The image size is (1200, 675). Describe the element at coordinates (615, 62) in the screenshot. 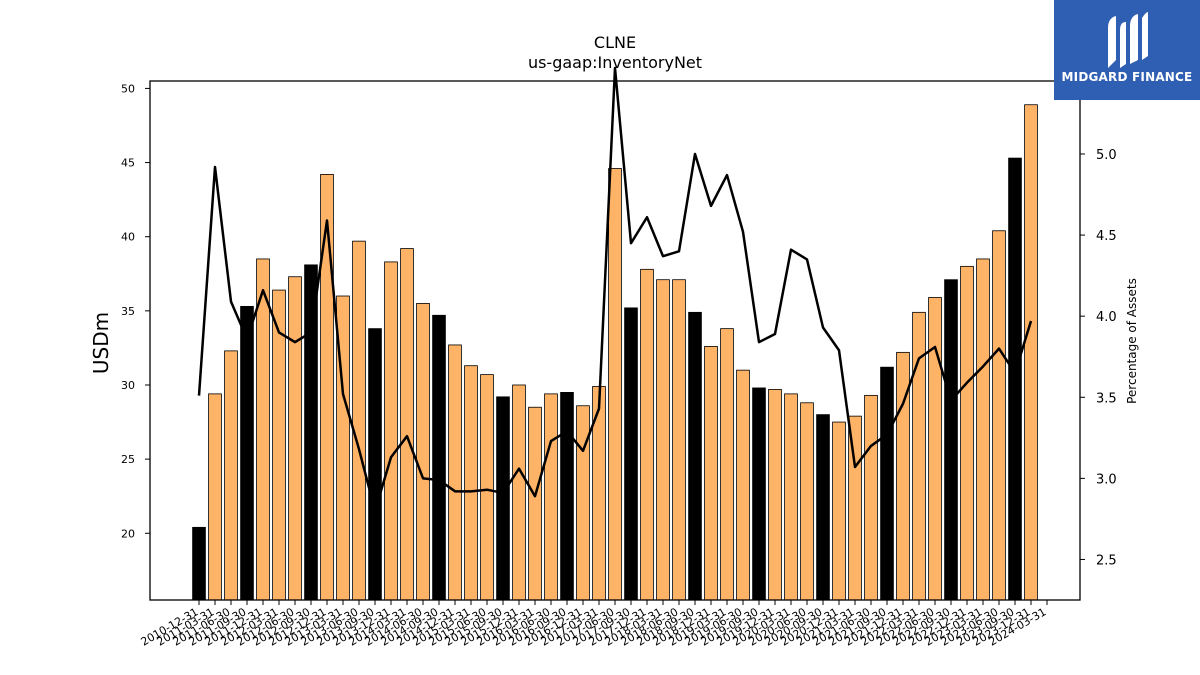

I see `chart-subtitle: us-gaap:InventoryNet` at that location.